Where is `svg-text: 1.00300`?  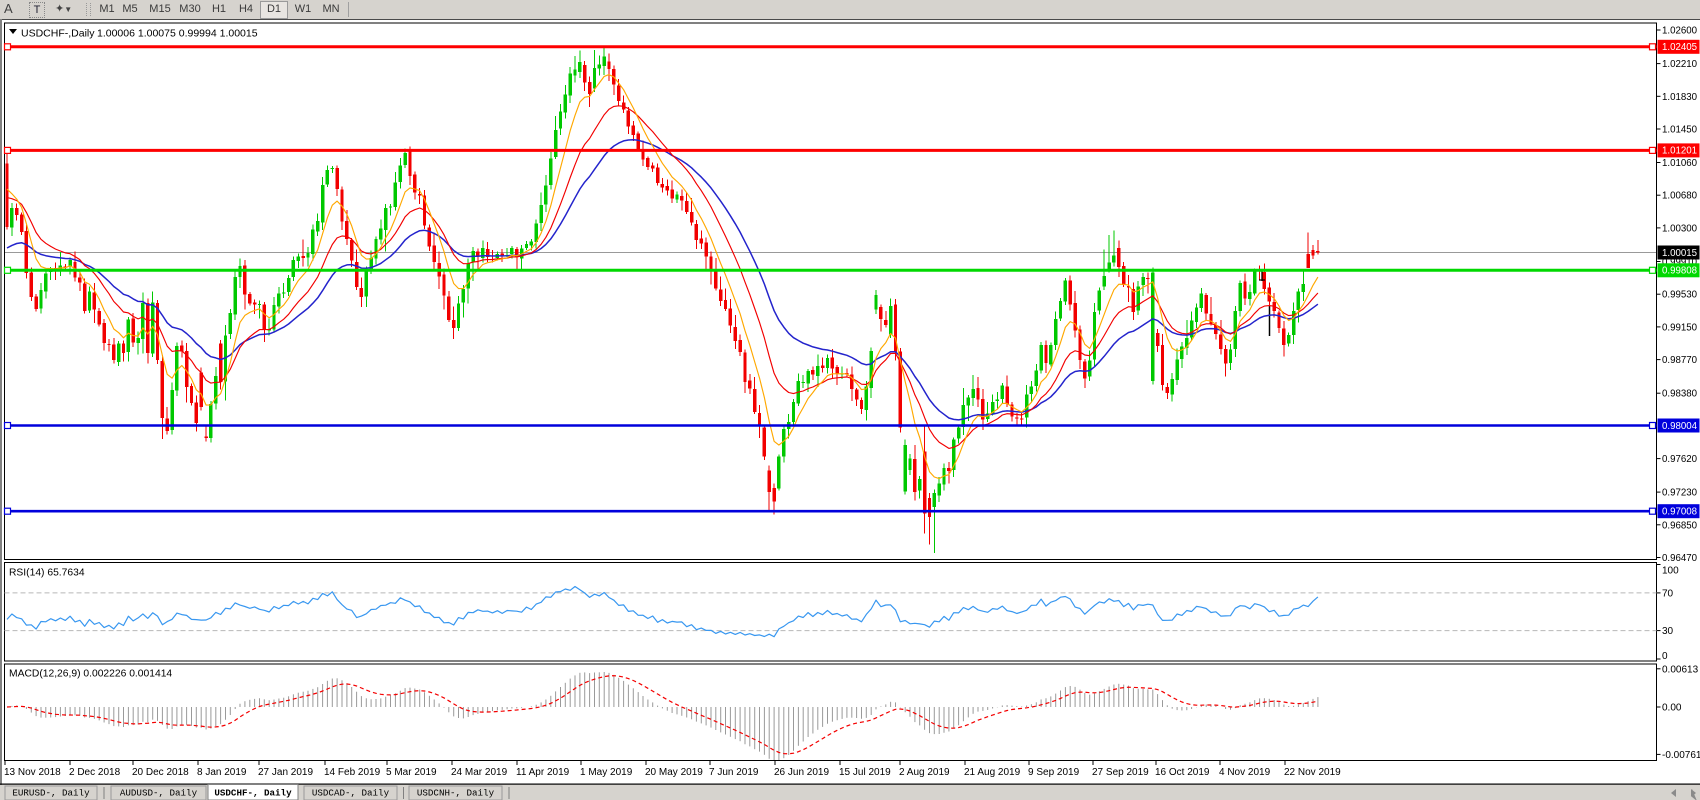 svg-text: 1.00300 is located at coordinates (1680, 228).